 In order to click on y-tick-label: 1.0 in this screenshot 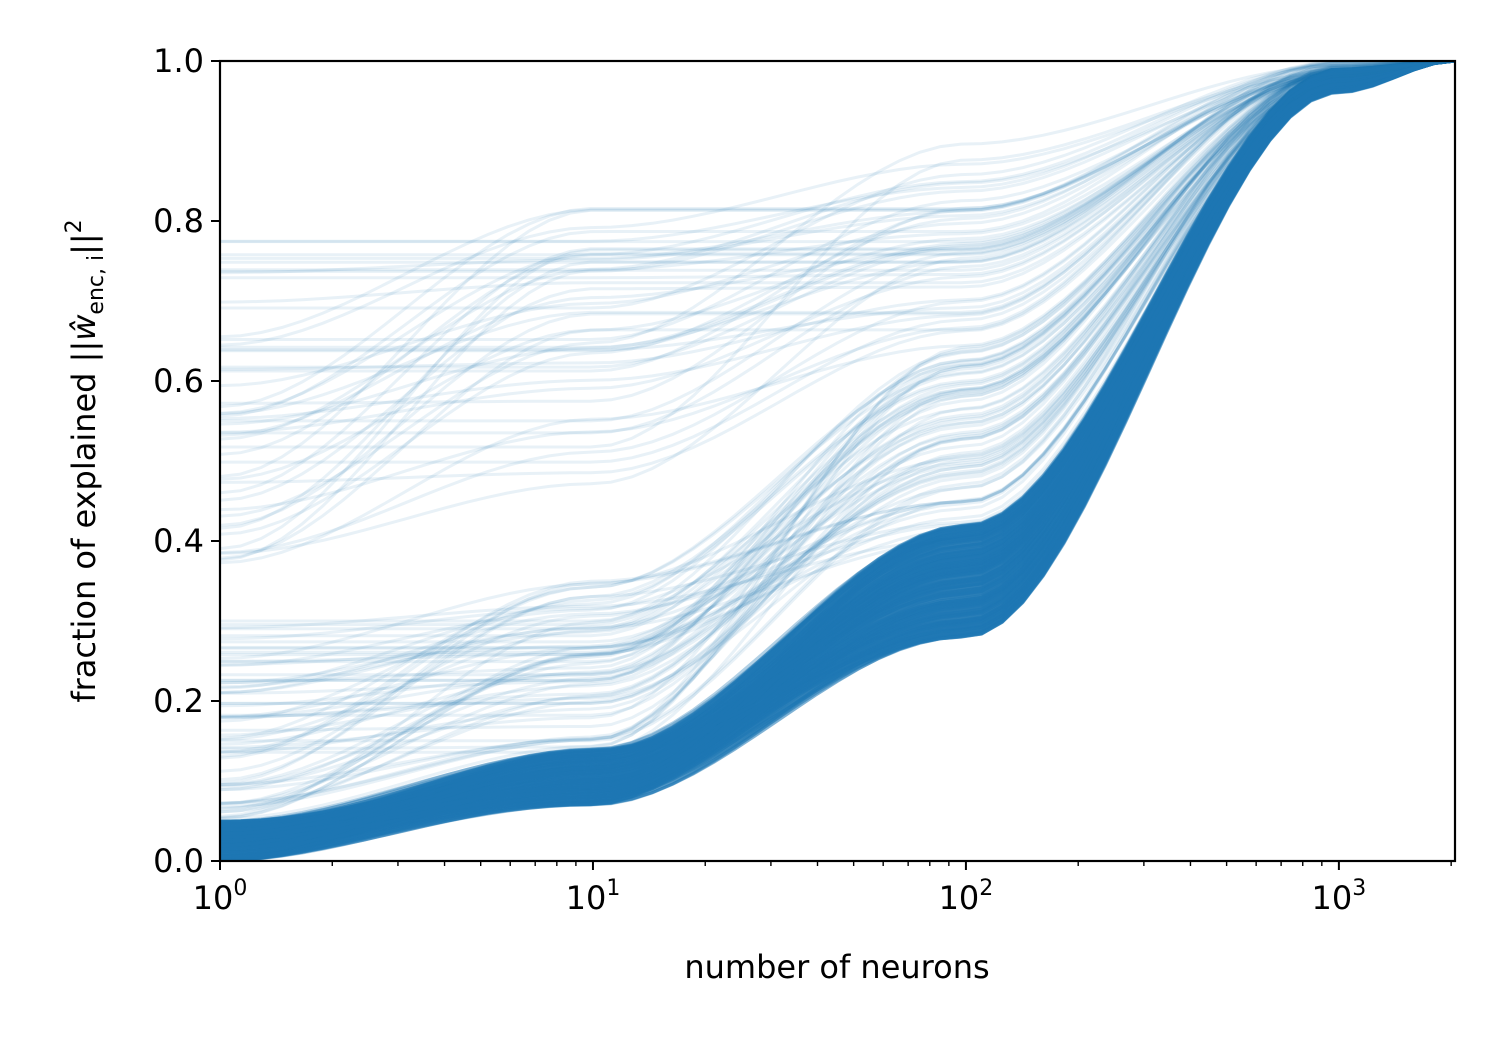, I will do `click(178, 61)`.